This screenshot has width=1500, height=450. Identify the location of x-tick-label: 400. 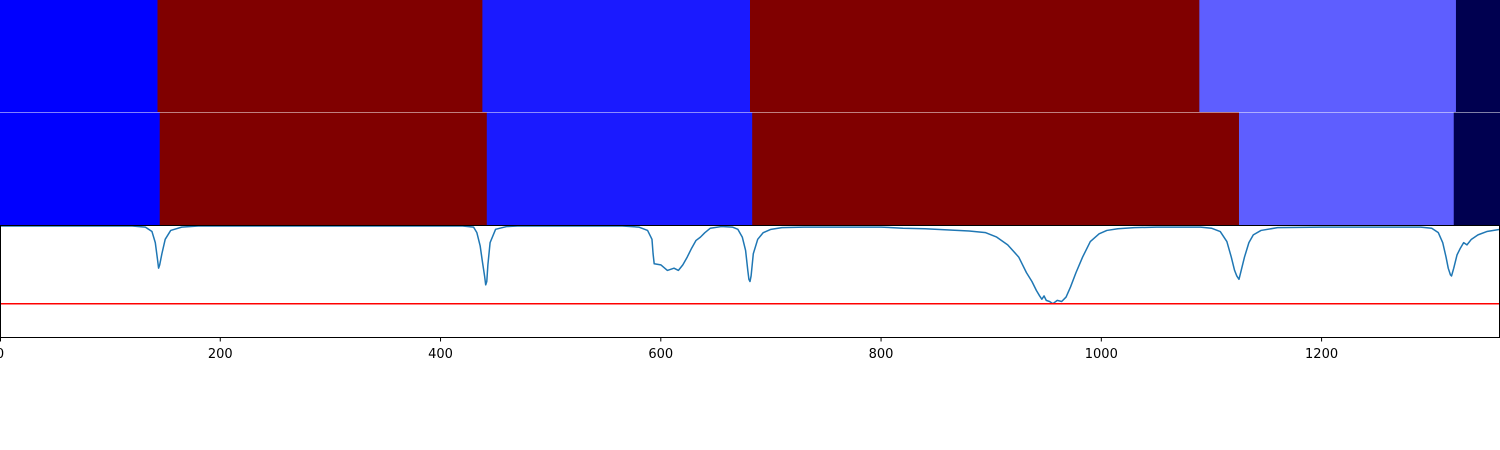
(440, 354).